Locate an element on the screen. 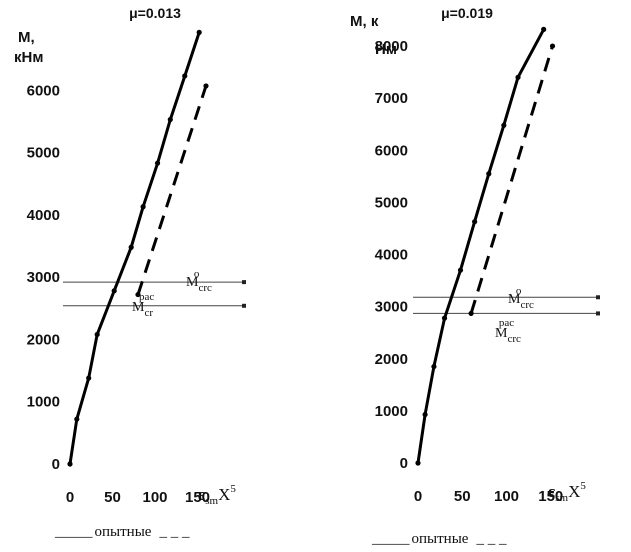  chart-title: μ=0.013 is located at coordinates (155, 13).